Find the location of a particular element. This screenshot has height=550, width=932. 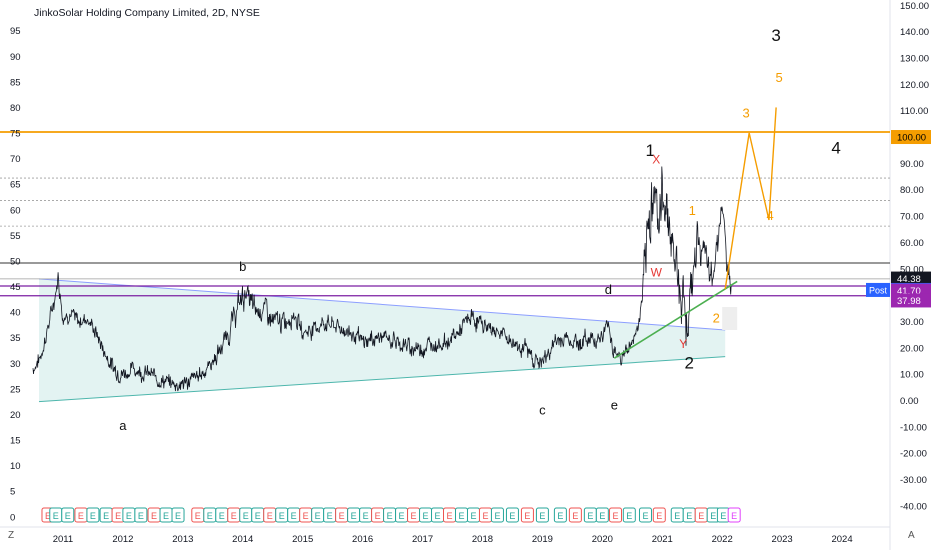

left-axis-label-5: 5 is located at coordinates (12, 492).